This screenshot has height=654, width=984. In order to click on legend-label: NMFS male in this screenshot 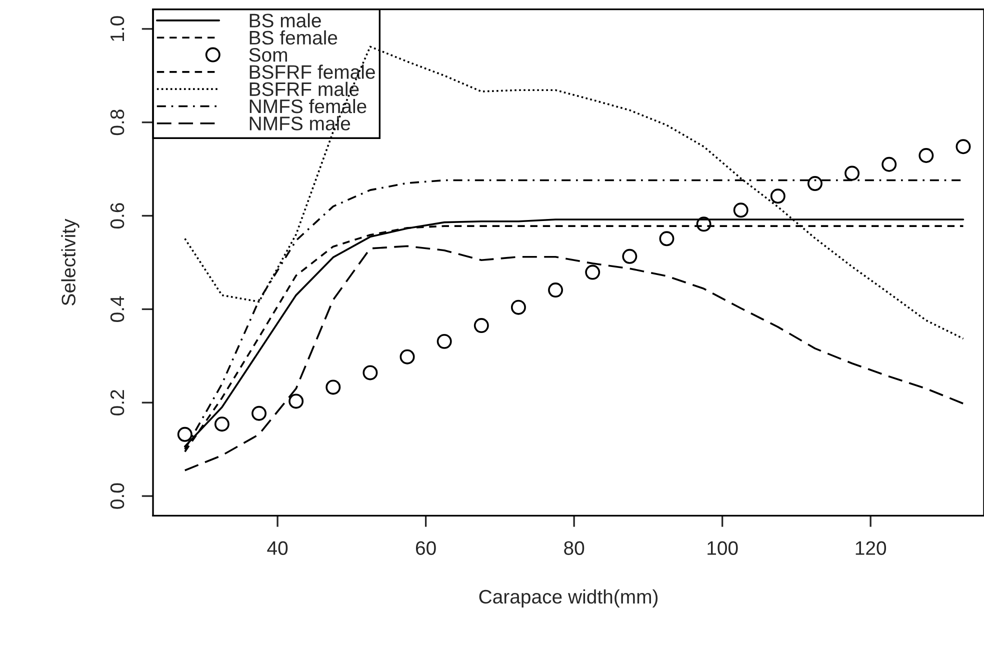, I will do `click(300, 123)`.